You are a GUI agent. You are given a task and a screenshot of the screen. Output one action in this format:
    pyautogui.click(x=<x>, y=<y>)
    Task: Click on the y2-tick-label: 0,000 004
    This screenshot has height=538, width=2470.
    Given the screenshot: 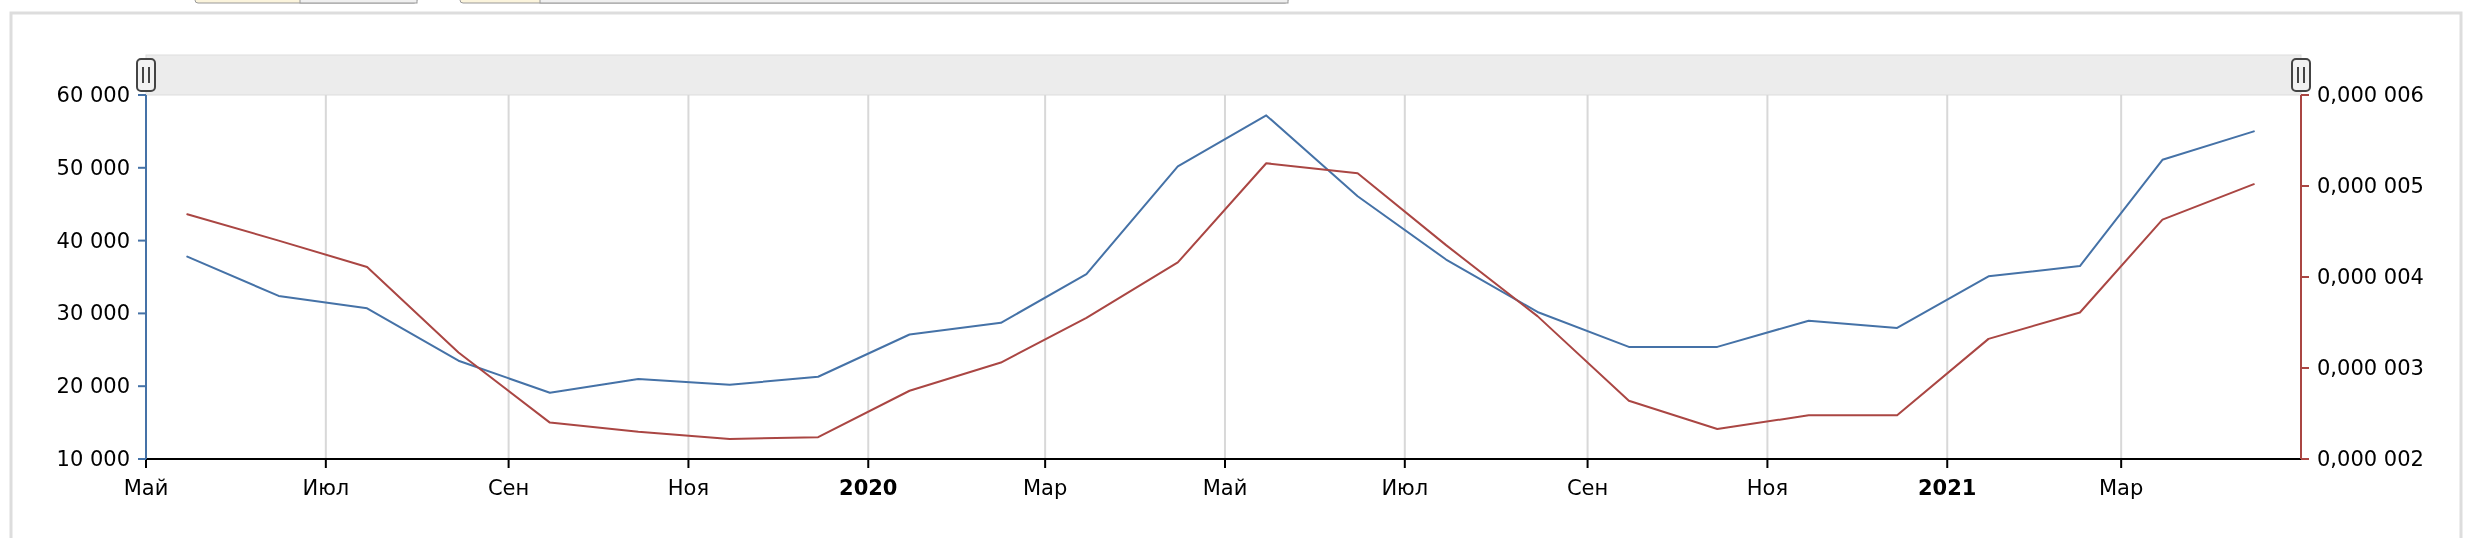 What is the action you would take?
    pyautogui.click(x=2370, y=277)
    